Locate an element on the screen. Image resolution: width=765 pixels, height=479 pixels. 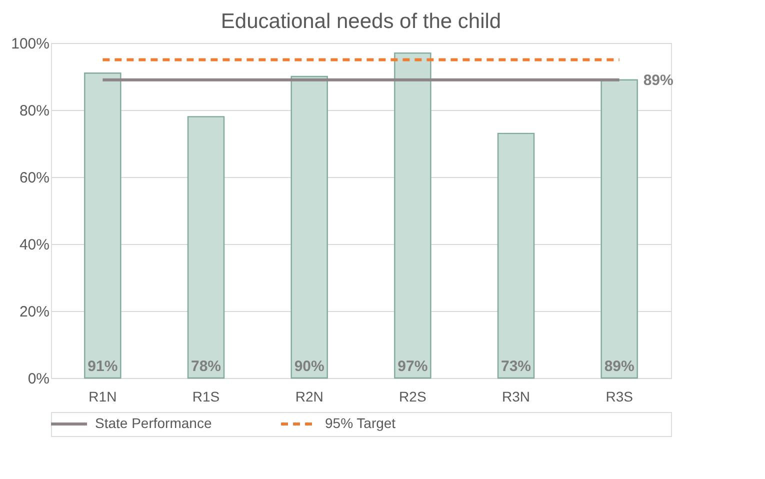
x-tick-label: R1N is located at coordinates (102, 396).